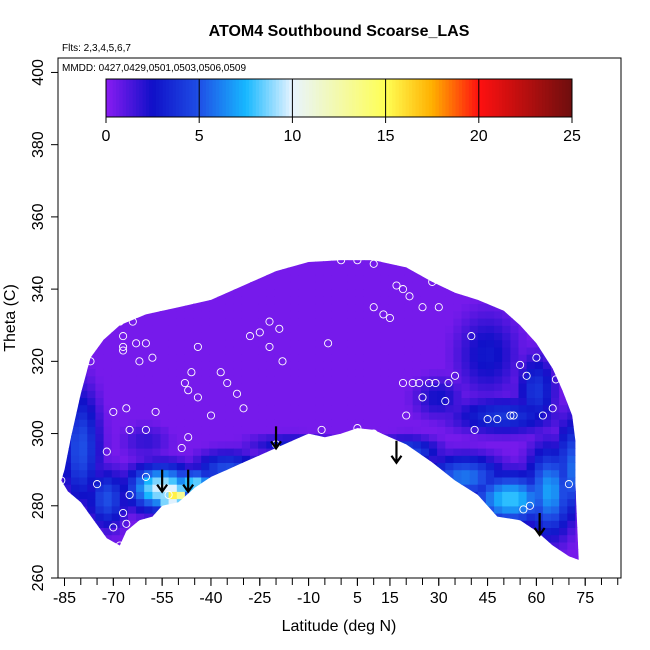 The height and width of the screenshot is (650, 650). What do you see at coordinates (339, 31) in the screenshot?
I see `chart-title: ATOM4 Southbound Scoarse_LAS` at bounding box center [339, 31].